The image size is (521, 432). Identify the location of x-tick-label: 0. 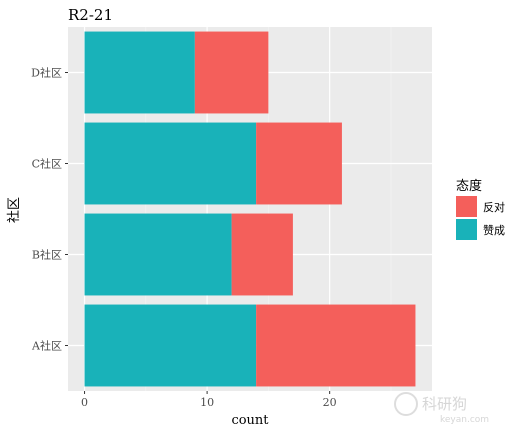
(84, 402).